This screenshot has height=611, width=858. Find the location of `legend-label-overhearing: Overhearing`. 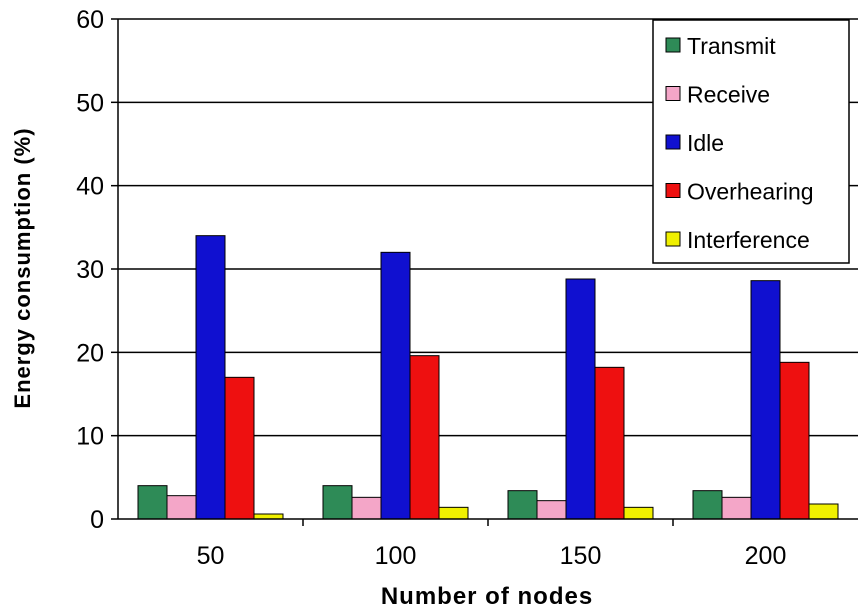

legend-label-overhearing: Overhearing is located at coordinates (750, 192).